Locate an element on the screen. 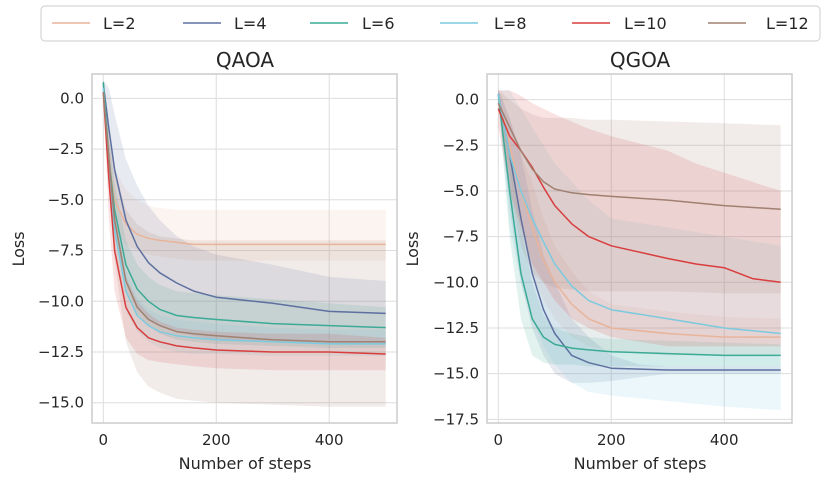  x-axis-label-qaoa: Number of steps is located at coordinates (245, 463).